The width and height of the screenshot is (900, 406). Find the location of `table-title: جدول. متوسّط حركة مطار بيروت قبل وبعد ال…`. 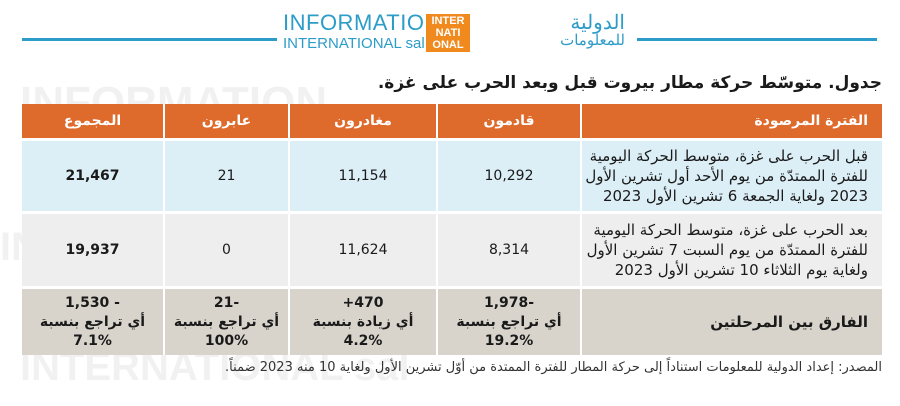

table-title: جدول. متوسّط حركة مطار بيروت قبل وبعد ال… is located at coordinates (629, 83).